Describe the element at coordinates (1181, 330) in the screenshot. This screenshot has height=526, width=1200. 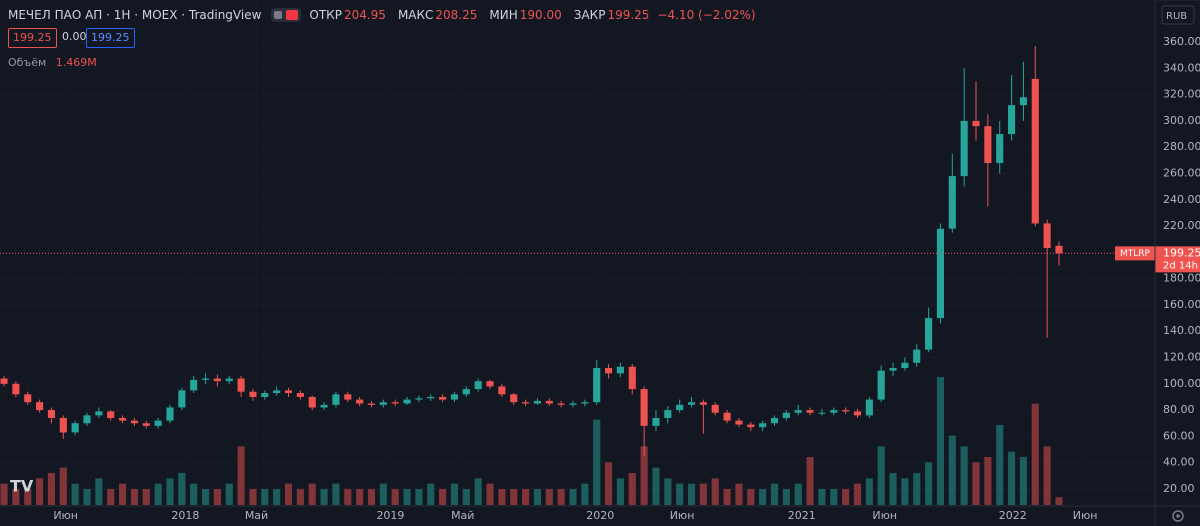
I see `y-tick-label: 140.00` at that location.